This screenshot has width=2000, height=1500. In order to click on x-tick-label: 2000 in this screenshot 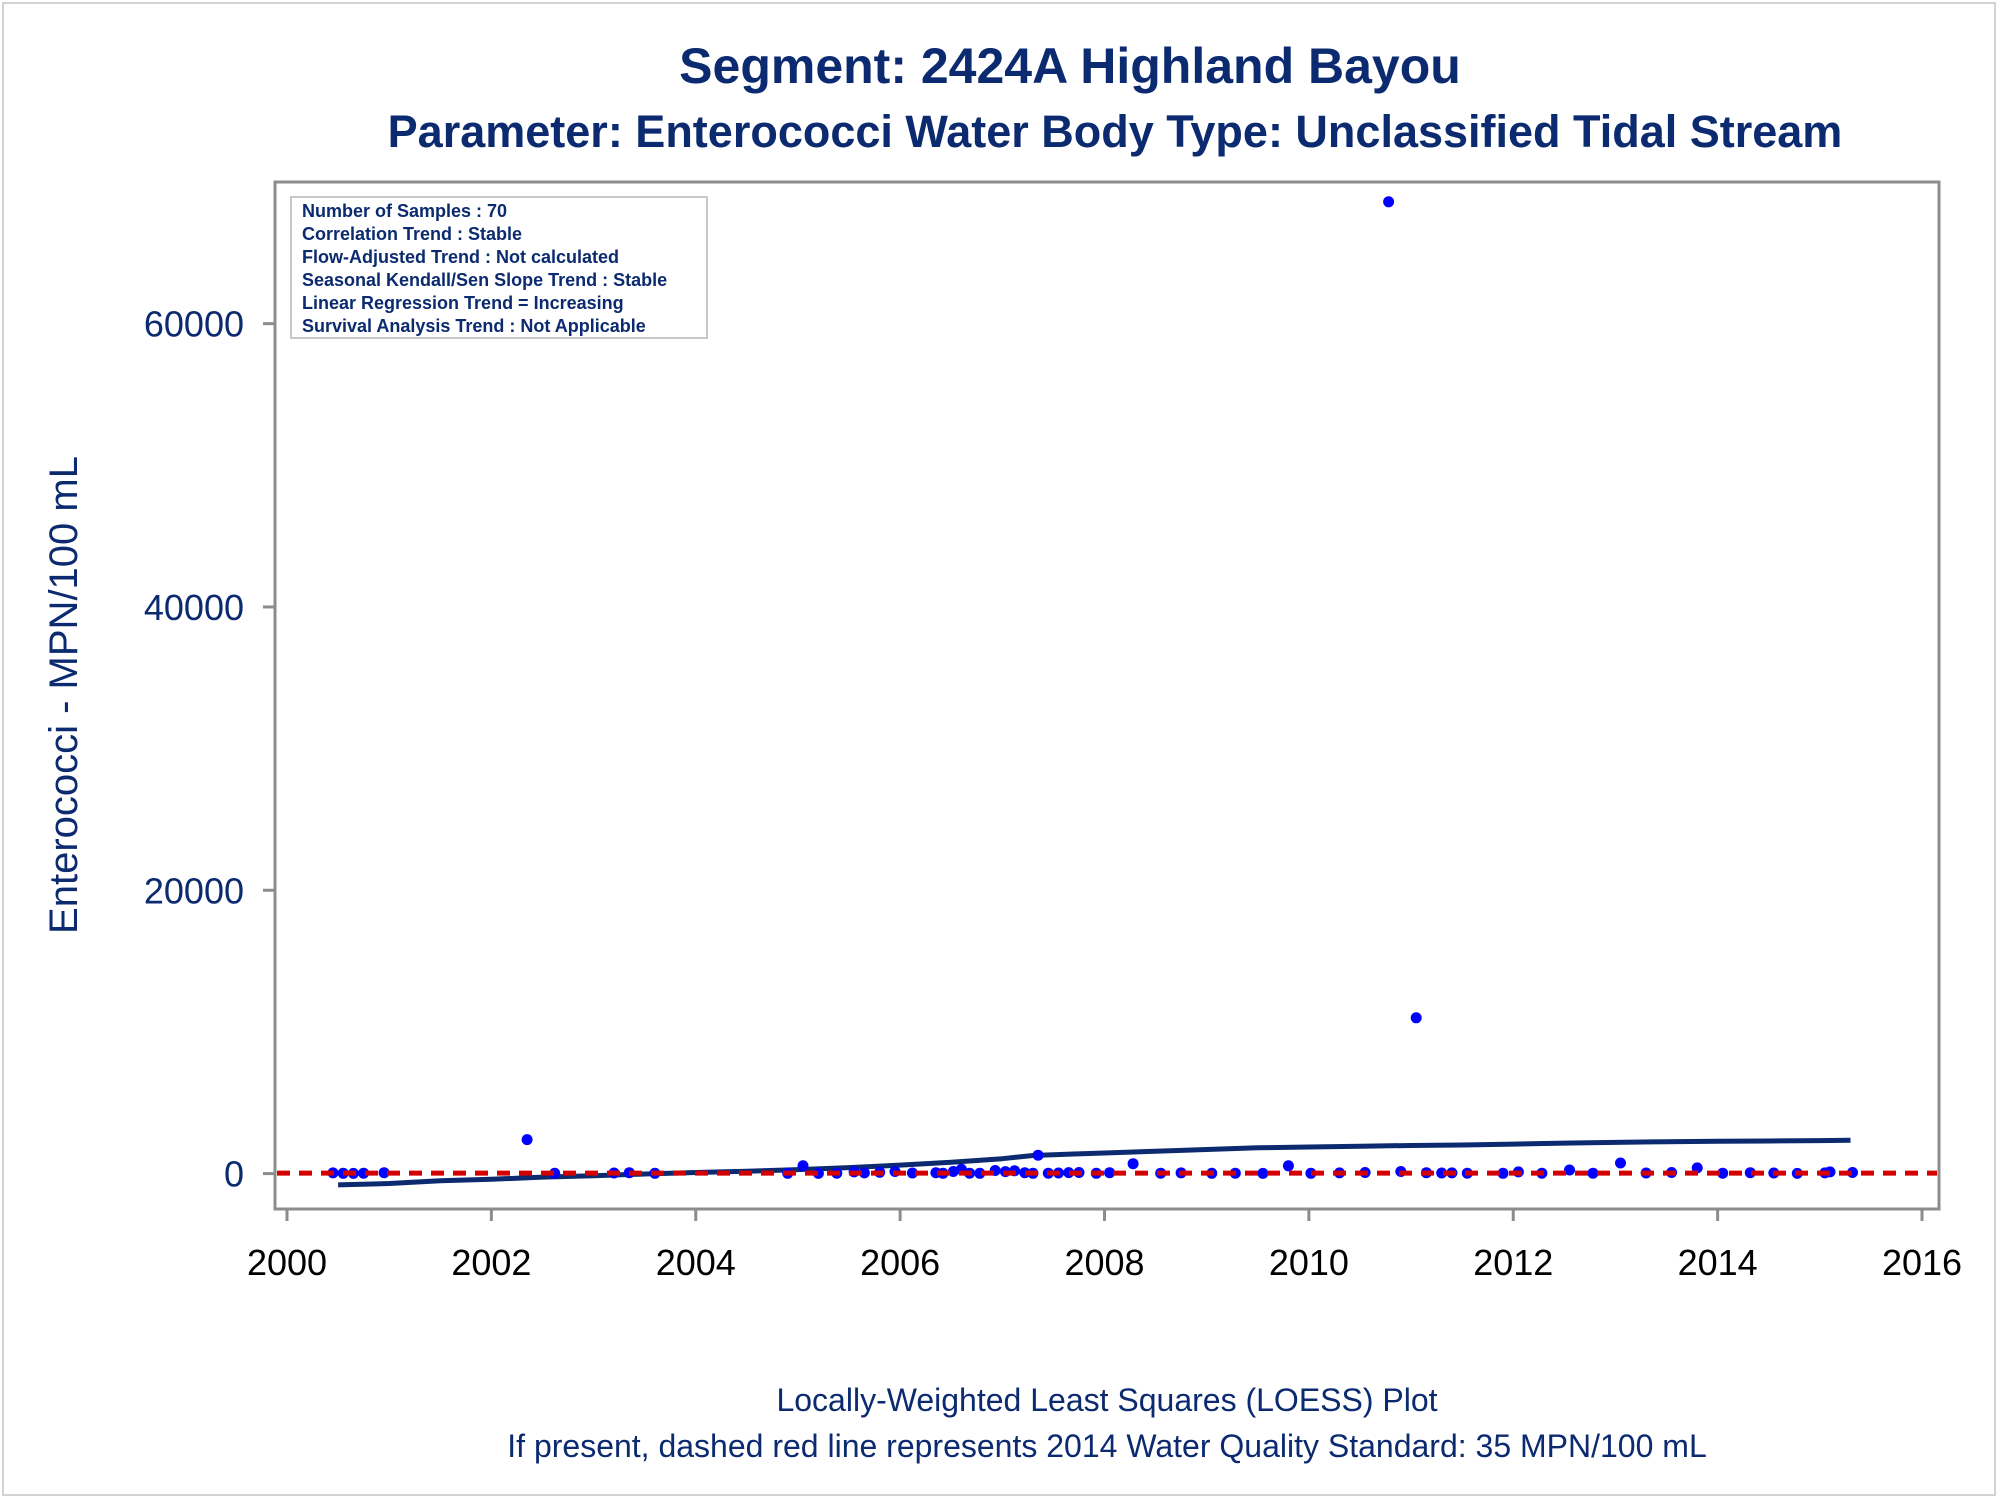, I will do `click(287, 1262)`.